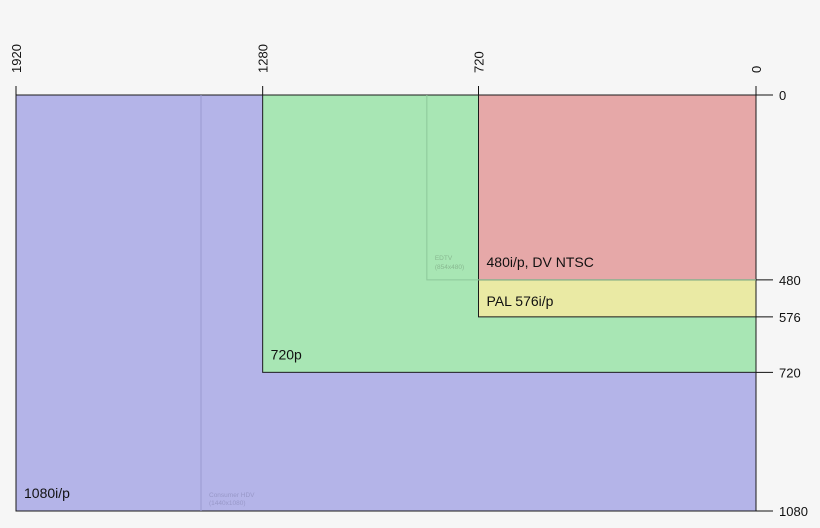  Describe the element at coordinates (782, 95) in the screenshot. I see `height-tick-label-0: 0` at that location.